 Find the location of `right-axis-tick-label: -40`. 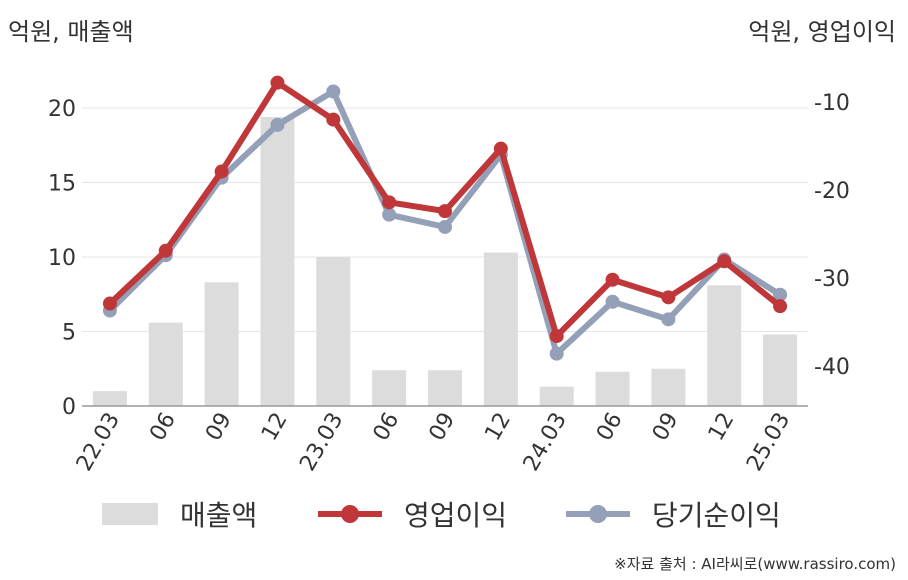

right-axis-tick-label: -40 is located at coordinates (832, 367).